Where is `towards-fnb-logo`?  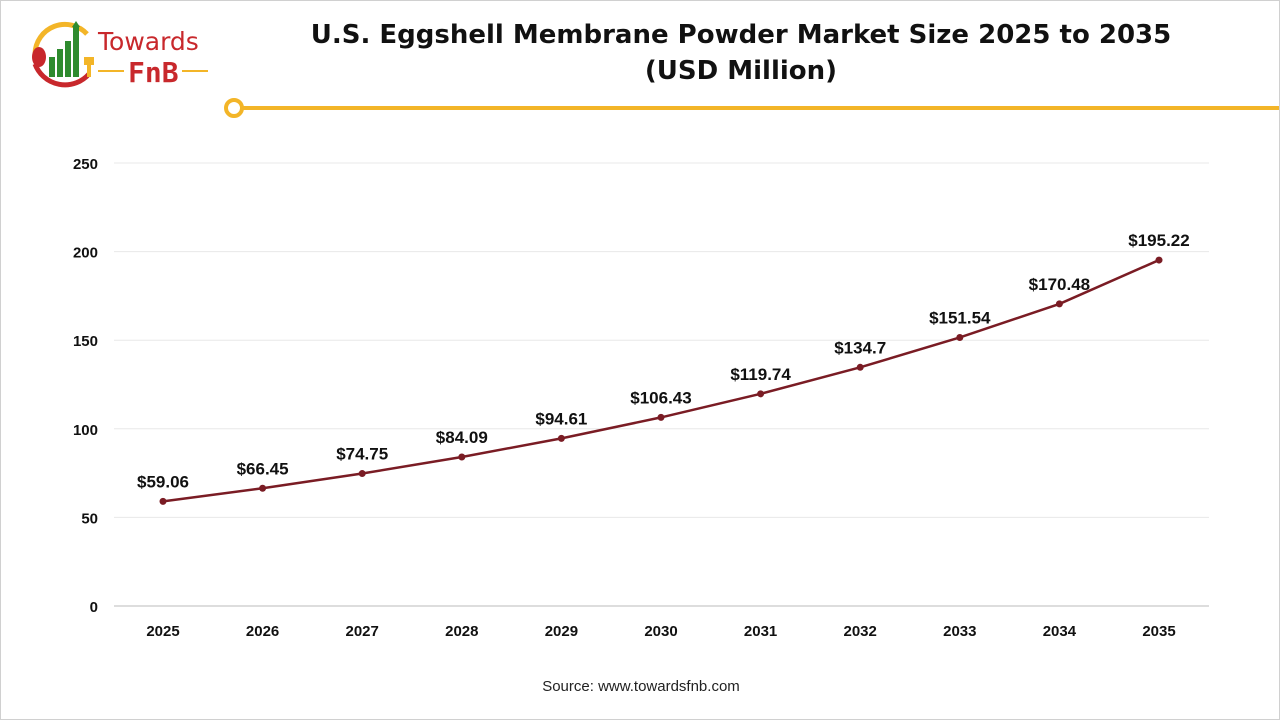
towards-fnb-logo is located at coordinates (67, 56).